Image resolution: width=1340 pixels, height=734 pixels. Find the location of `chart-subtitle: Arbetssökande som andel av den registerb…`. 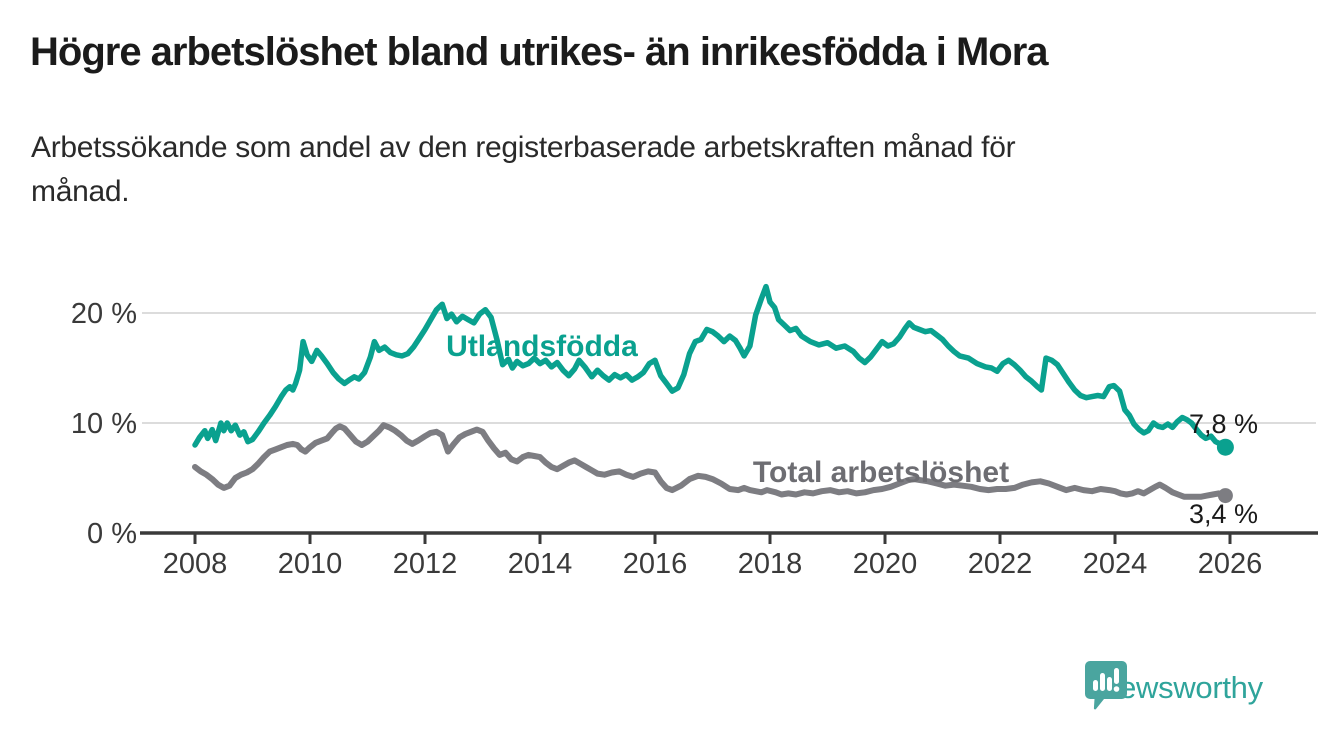

chart-subtitle: Arbetssökande som andel av den registerb… is located at coordinates (631, 169).